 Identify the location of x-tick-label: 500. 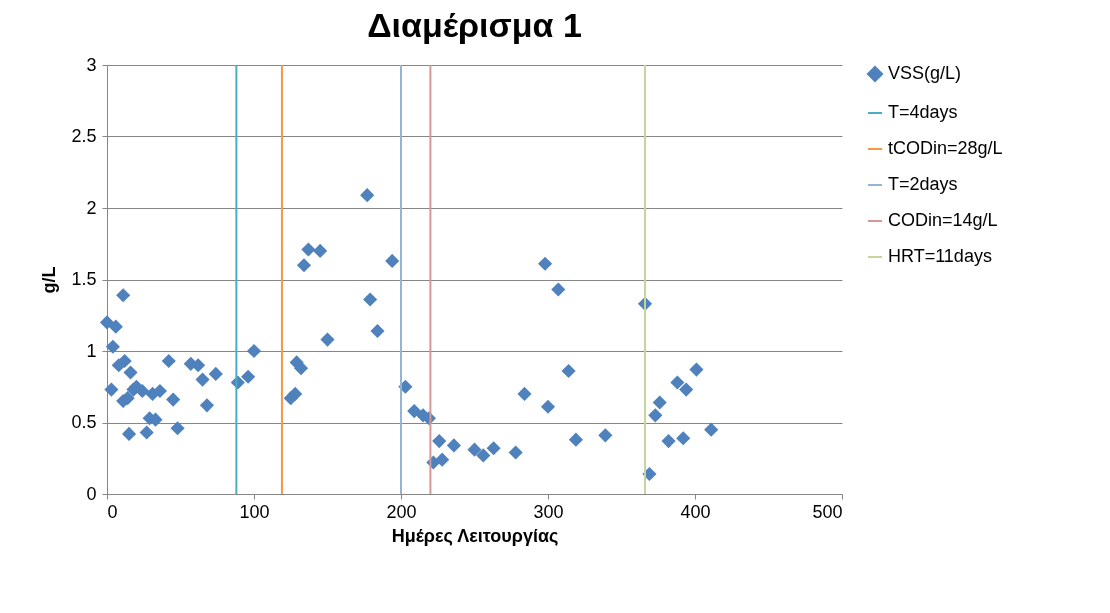
(827, 511).